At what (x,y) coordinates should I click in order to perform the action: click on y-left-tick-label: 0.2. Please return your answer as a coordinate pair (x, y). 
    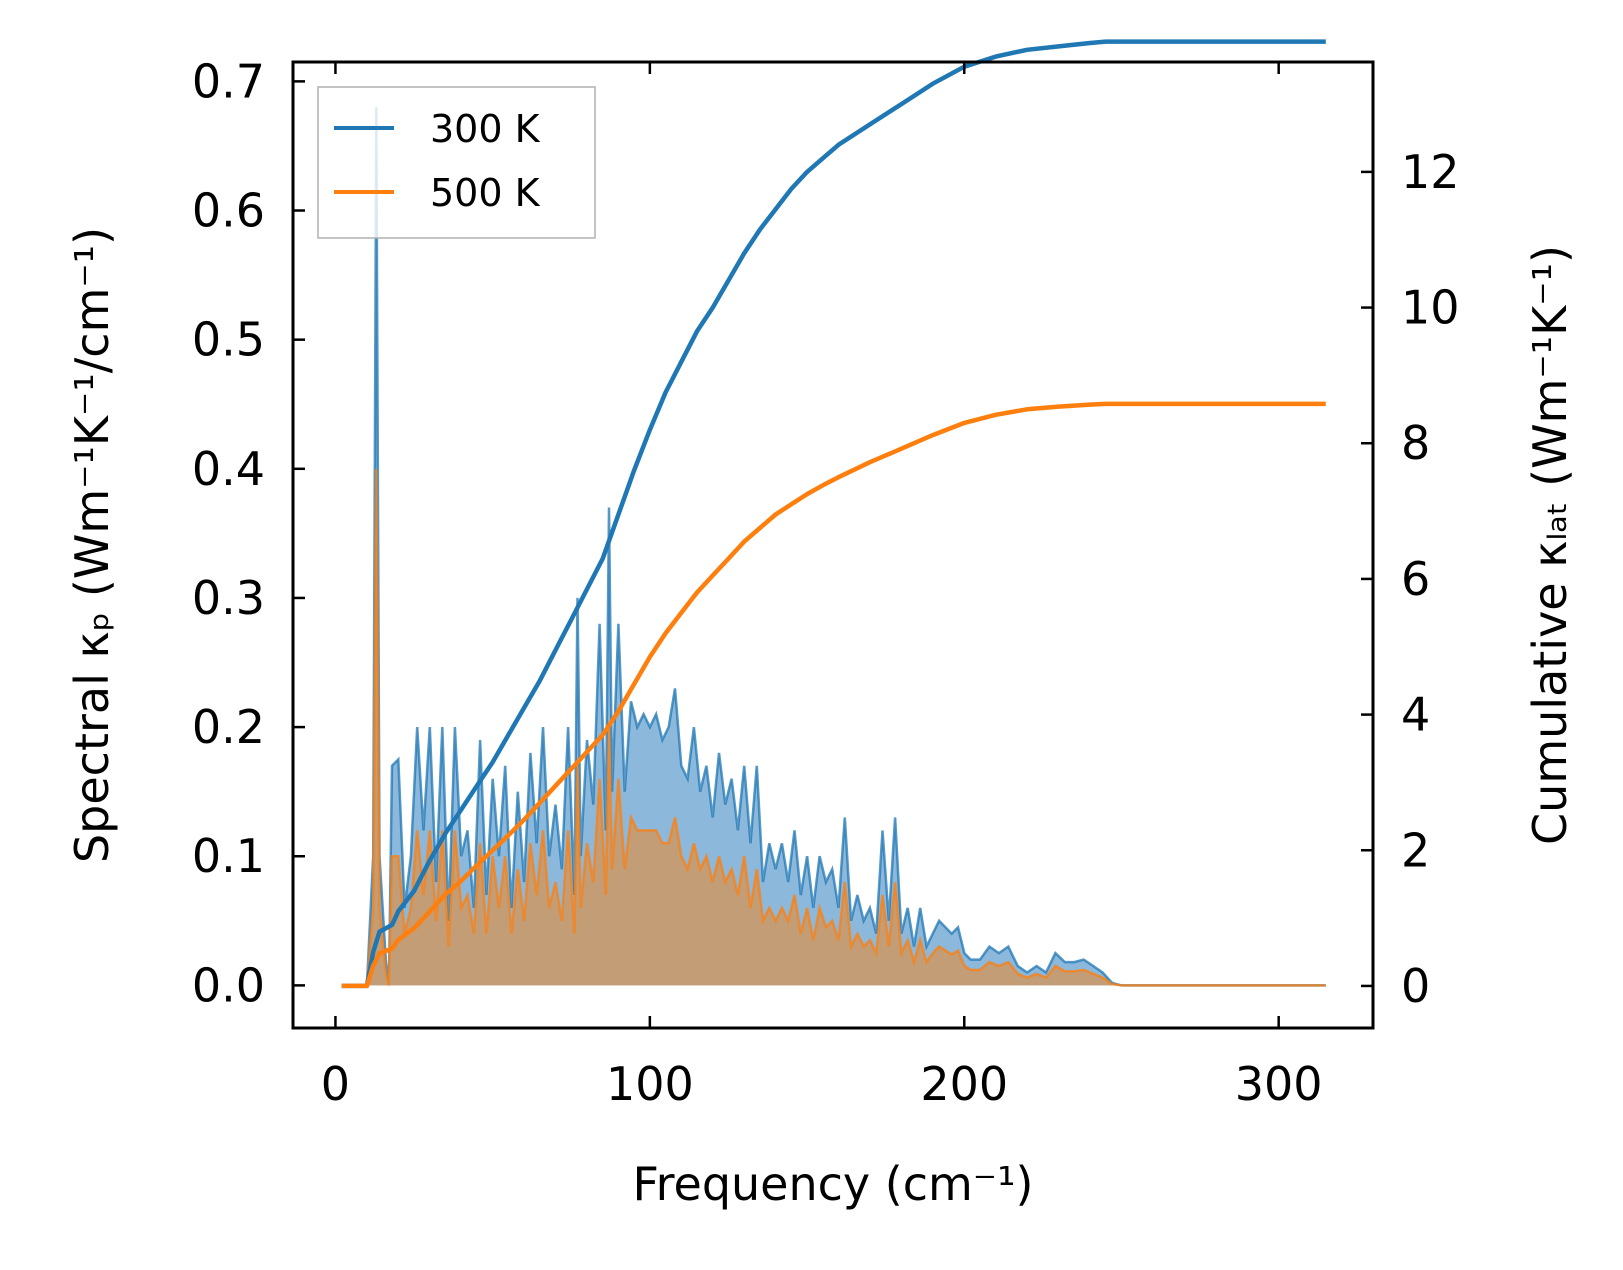
    Looking at the image, I should click on (228, 727).